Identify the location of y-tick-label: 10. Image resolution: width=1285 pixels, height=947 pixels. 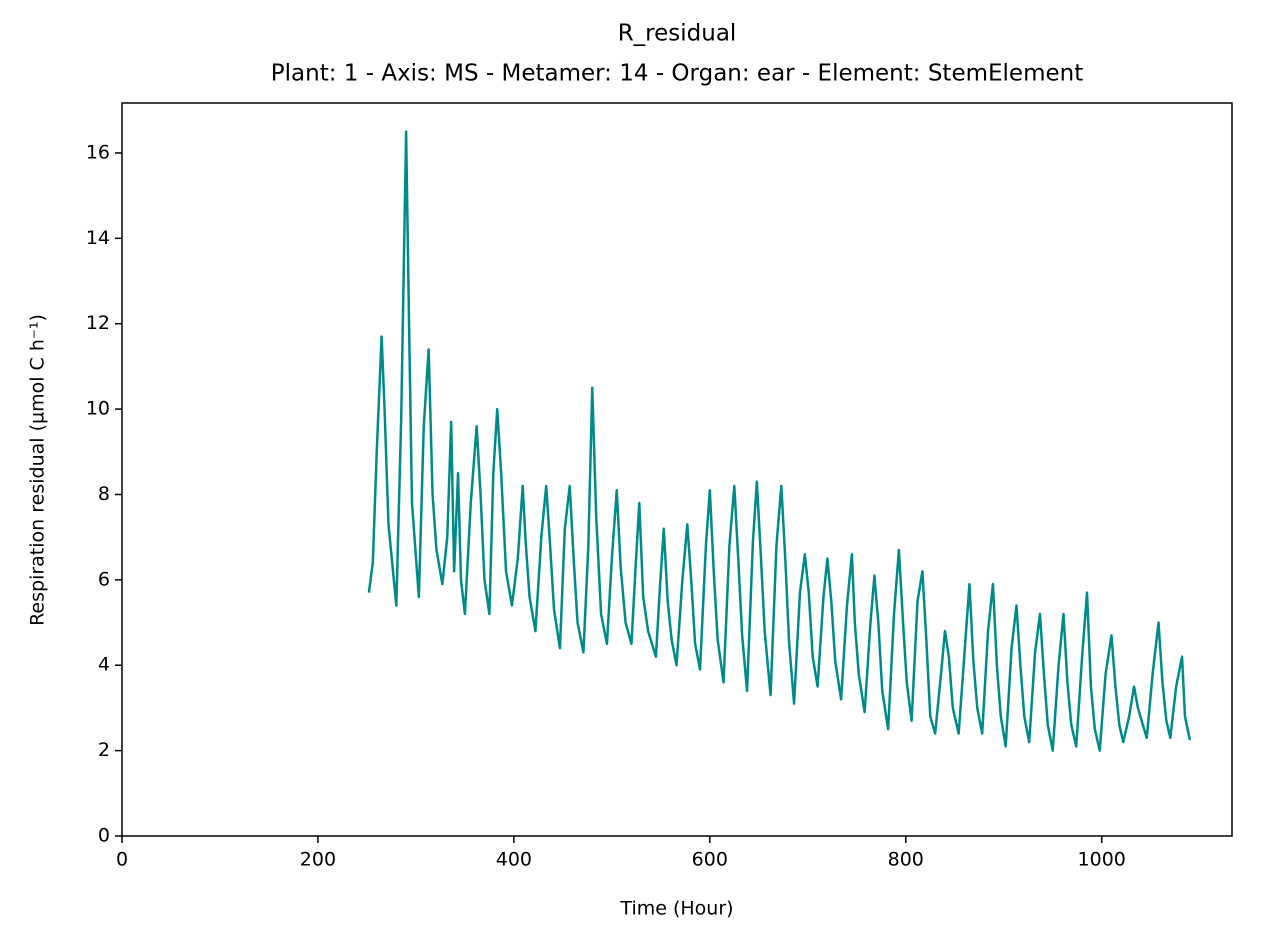
(98, 409).